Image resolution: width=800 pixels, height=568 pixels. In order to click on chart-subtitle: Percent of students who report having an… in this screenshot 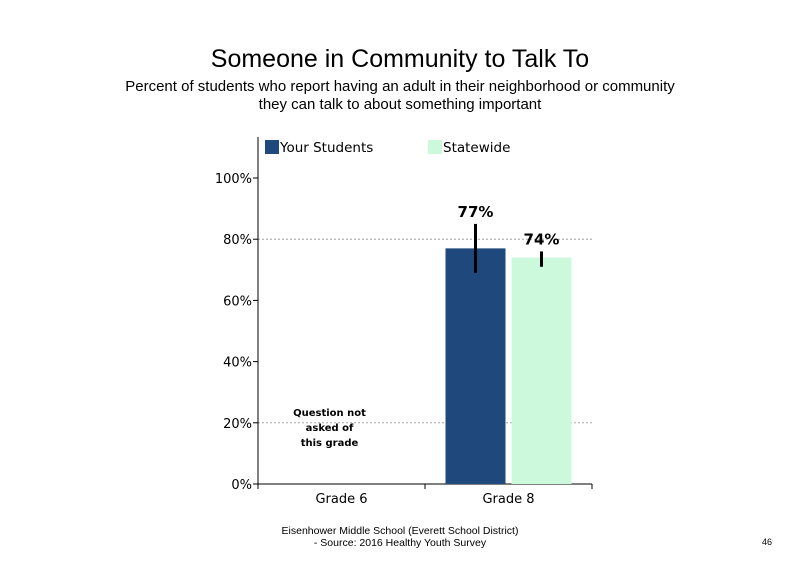, I will do `click(400, 96)`.